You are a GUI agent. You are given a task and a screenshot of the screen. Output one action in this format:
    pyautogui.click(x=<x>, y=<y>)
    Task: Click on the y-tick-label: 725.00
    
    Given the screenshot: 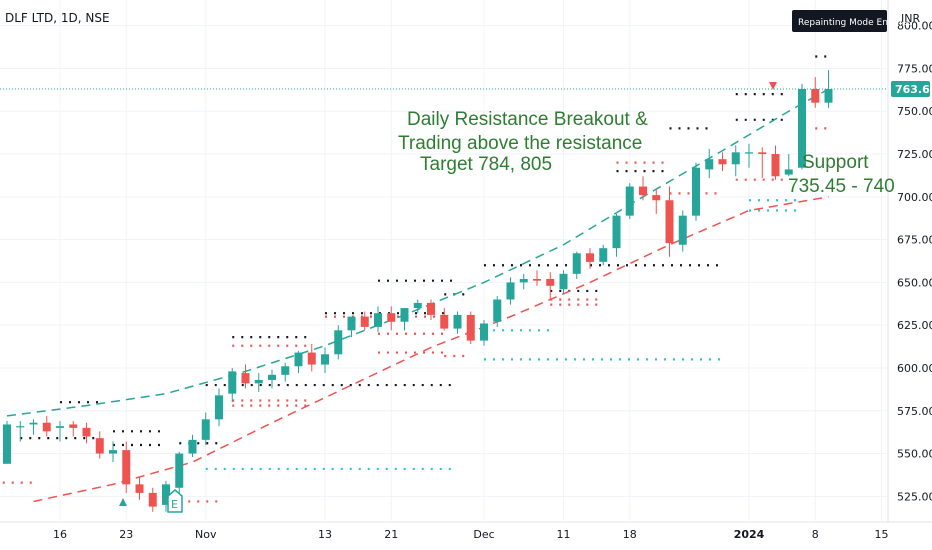 What is the action you would take?
    pyautogui.click(x=914, y=154)
    